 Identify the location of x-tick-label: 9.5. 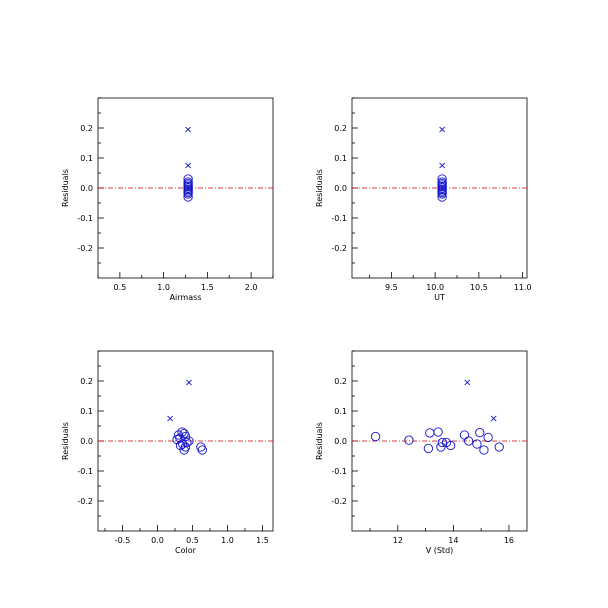
(391, 287).